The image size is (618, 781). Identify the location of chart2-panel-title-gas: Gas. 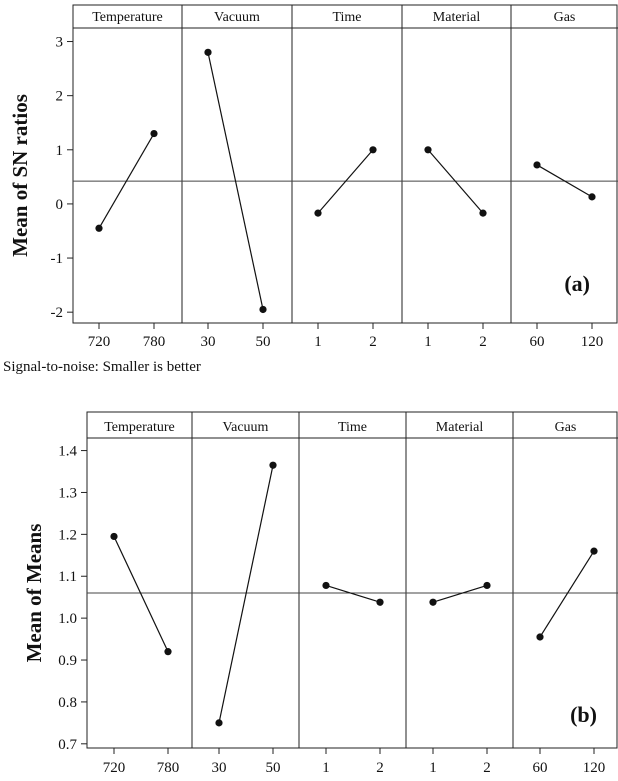
(566, 427).